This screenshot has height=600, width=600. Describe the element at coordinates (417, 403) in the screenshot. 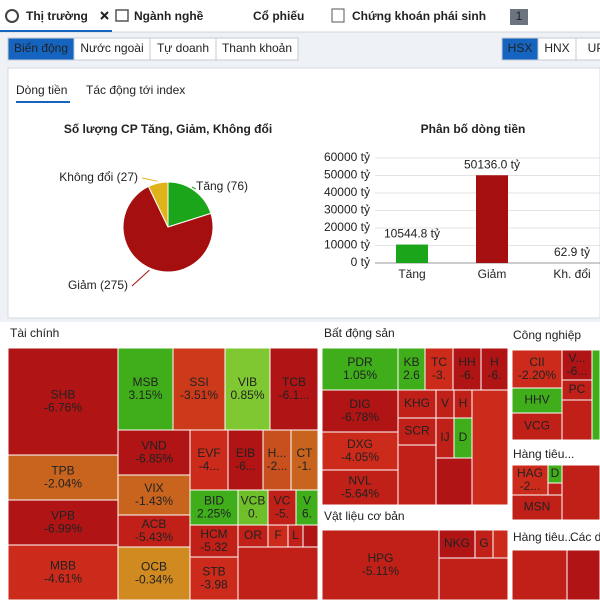

I see `cell-ticker: KHG` at that location.